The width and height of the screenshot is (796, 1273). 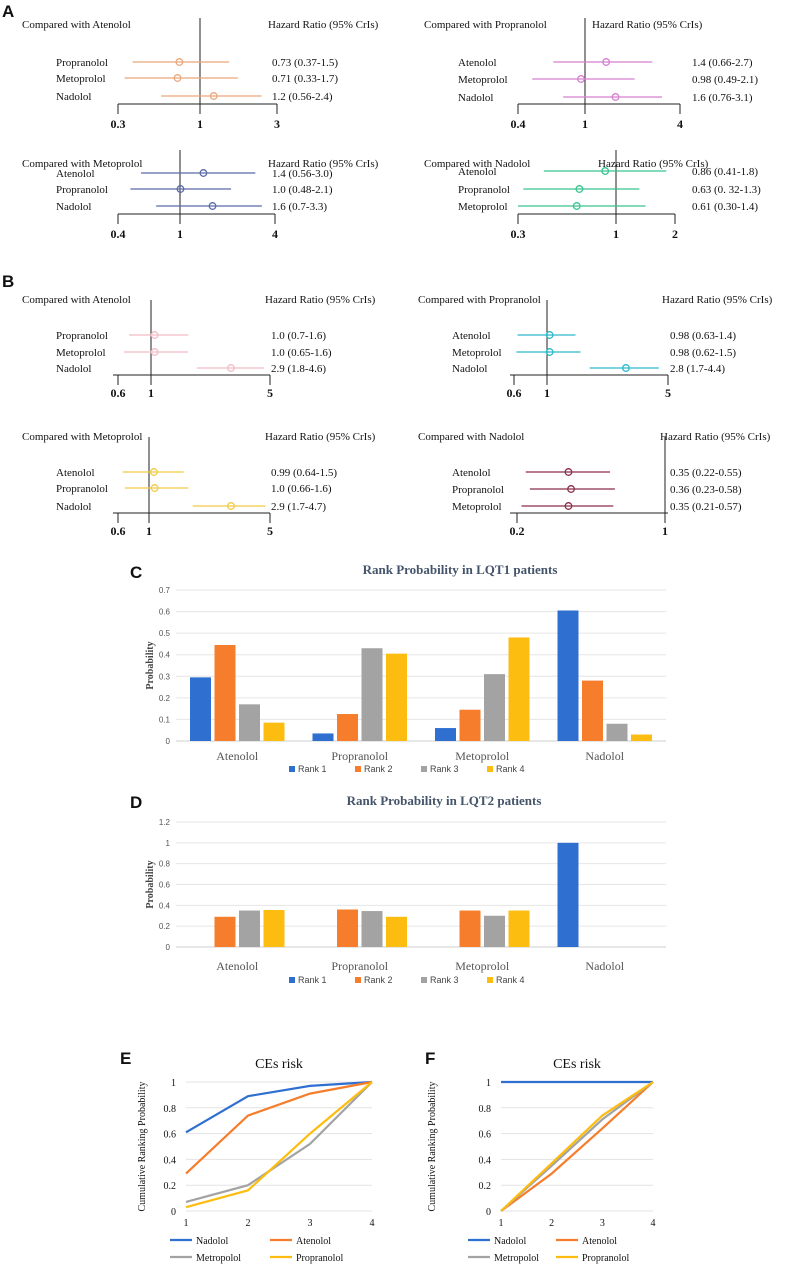 I want to click on forest-title: Compared with Nadolol, so click(x=471, y=437).